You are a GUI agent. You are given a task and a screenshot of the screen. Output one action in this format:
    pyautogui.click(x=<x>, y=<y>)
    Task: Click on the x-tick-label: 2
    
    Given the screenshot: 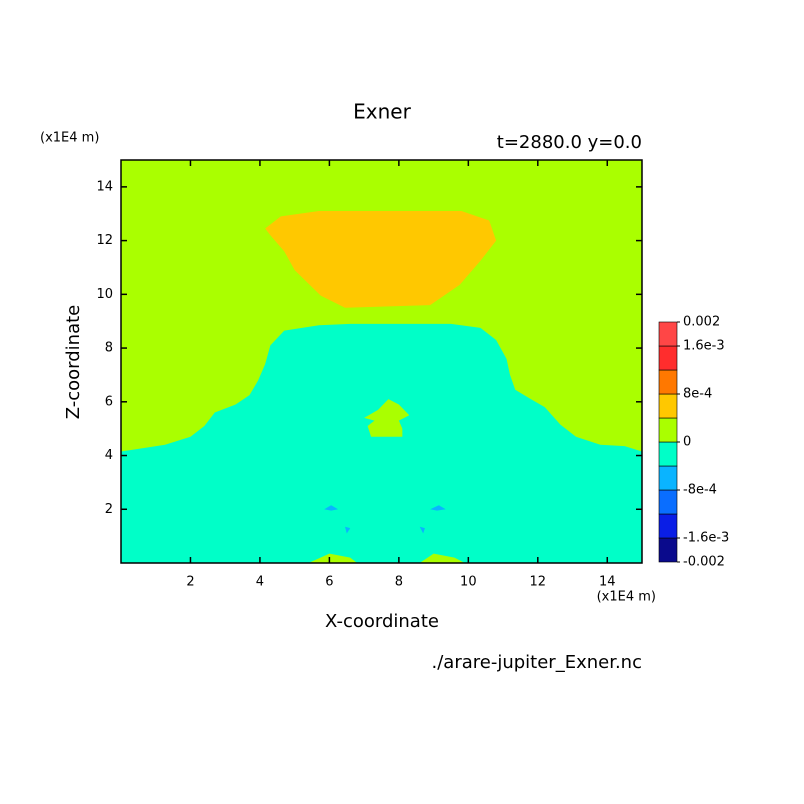 What is the action you would take?
    pyautogui.click(x=190, y=582)
    